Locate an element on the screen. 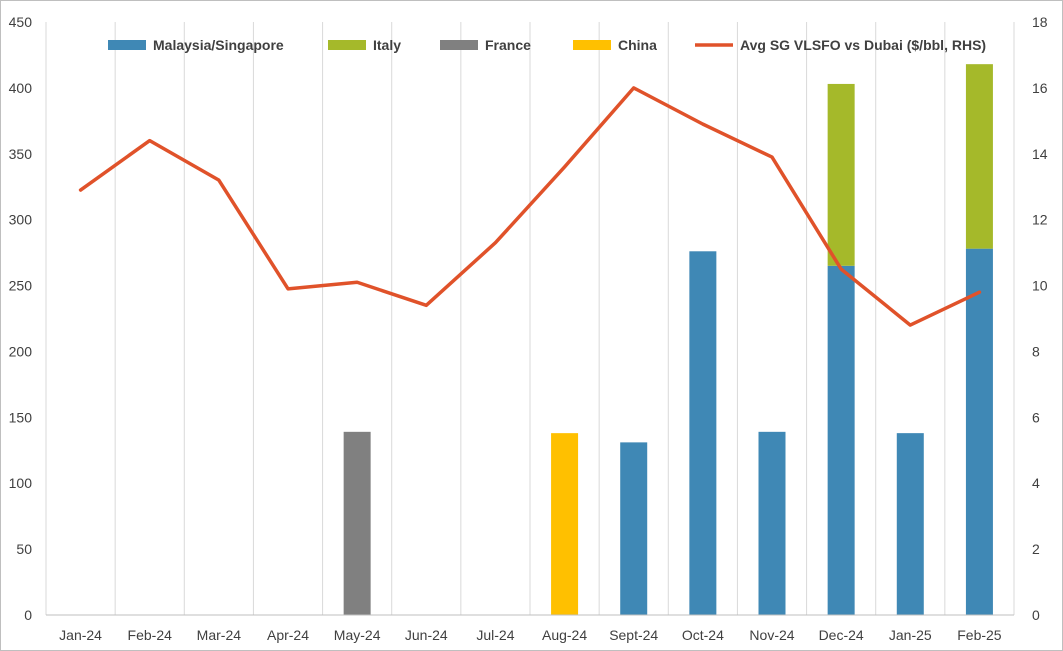  y2-tick-label: 10 is located at coordinates (1040, 286).